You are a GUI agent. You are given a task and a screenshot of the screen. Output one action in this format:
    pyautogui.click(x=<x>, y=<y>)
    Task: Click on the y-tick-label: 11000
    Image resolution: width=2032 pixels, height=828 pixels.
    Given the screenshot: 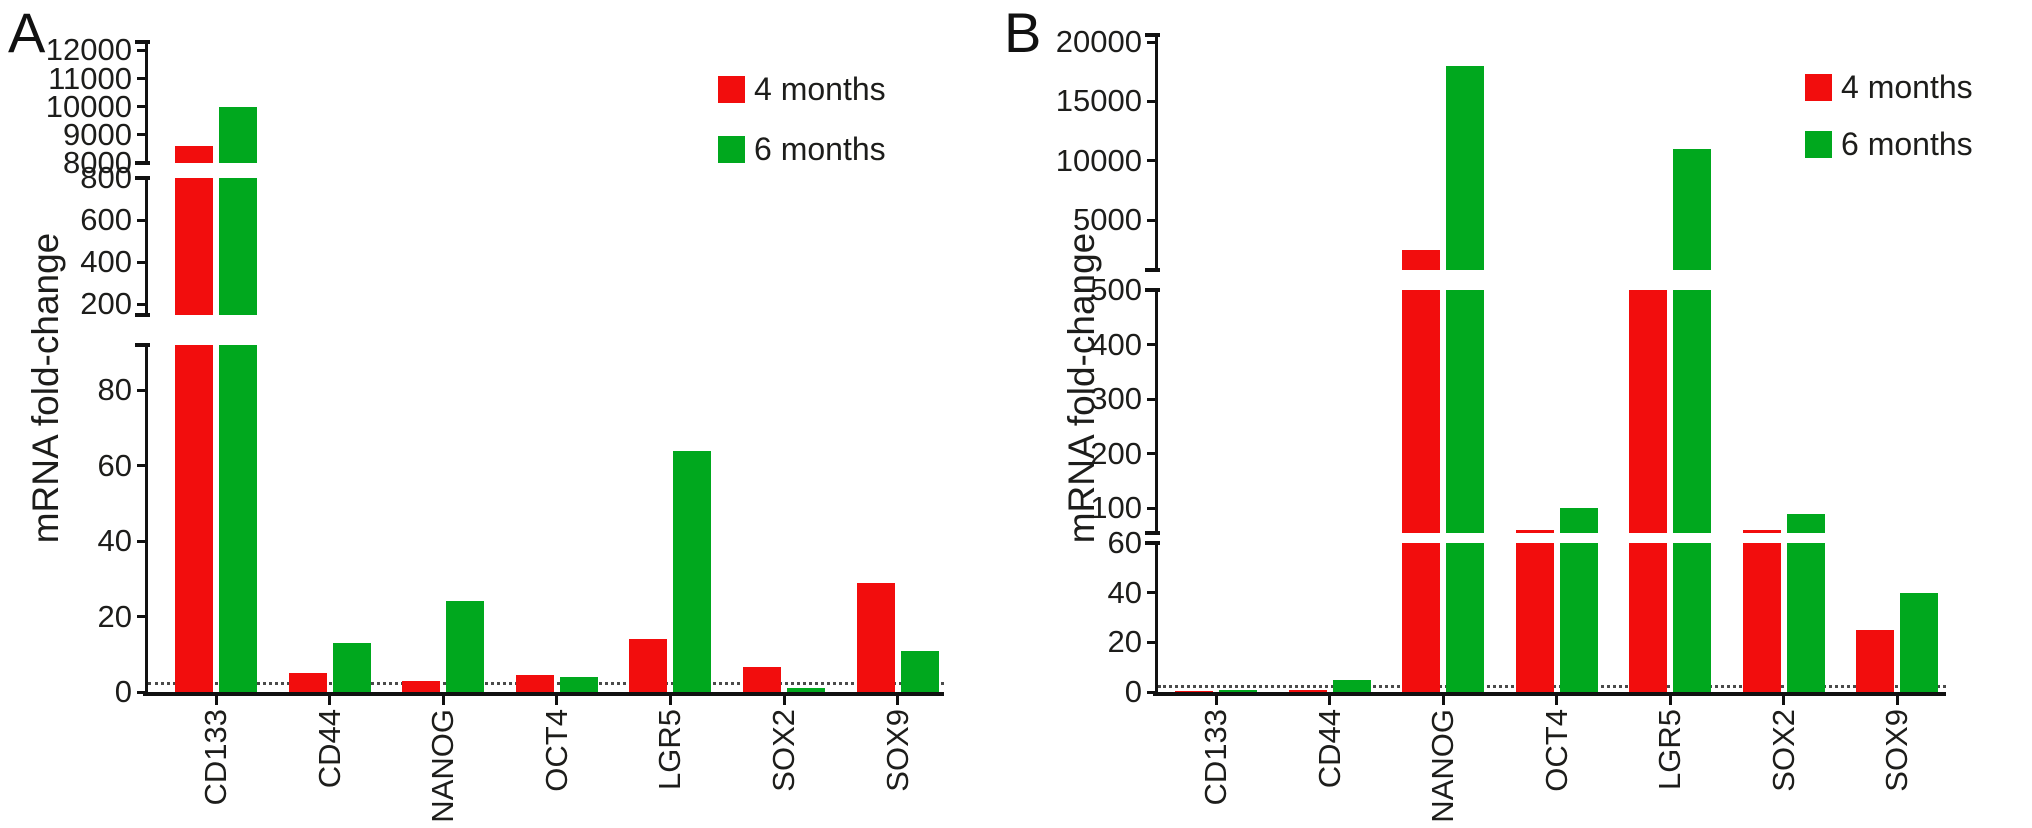 What is the action you would take?
    pyautogui.click(x=90, y=78)
    